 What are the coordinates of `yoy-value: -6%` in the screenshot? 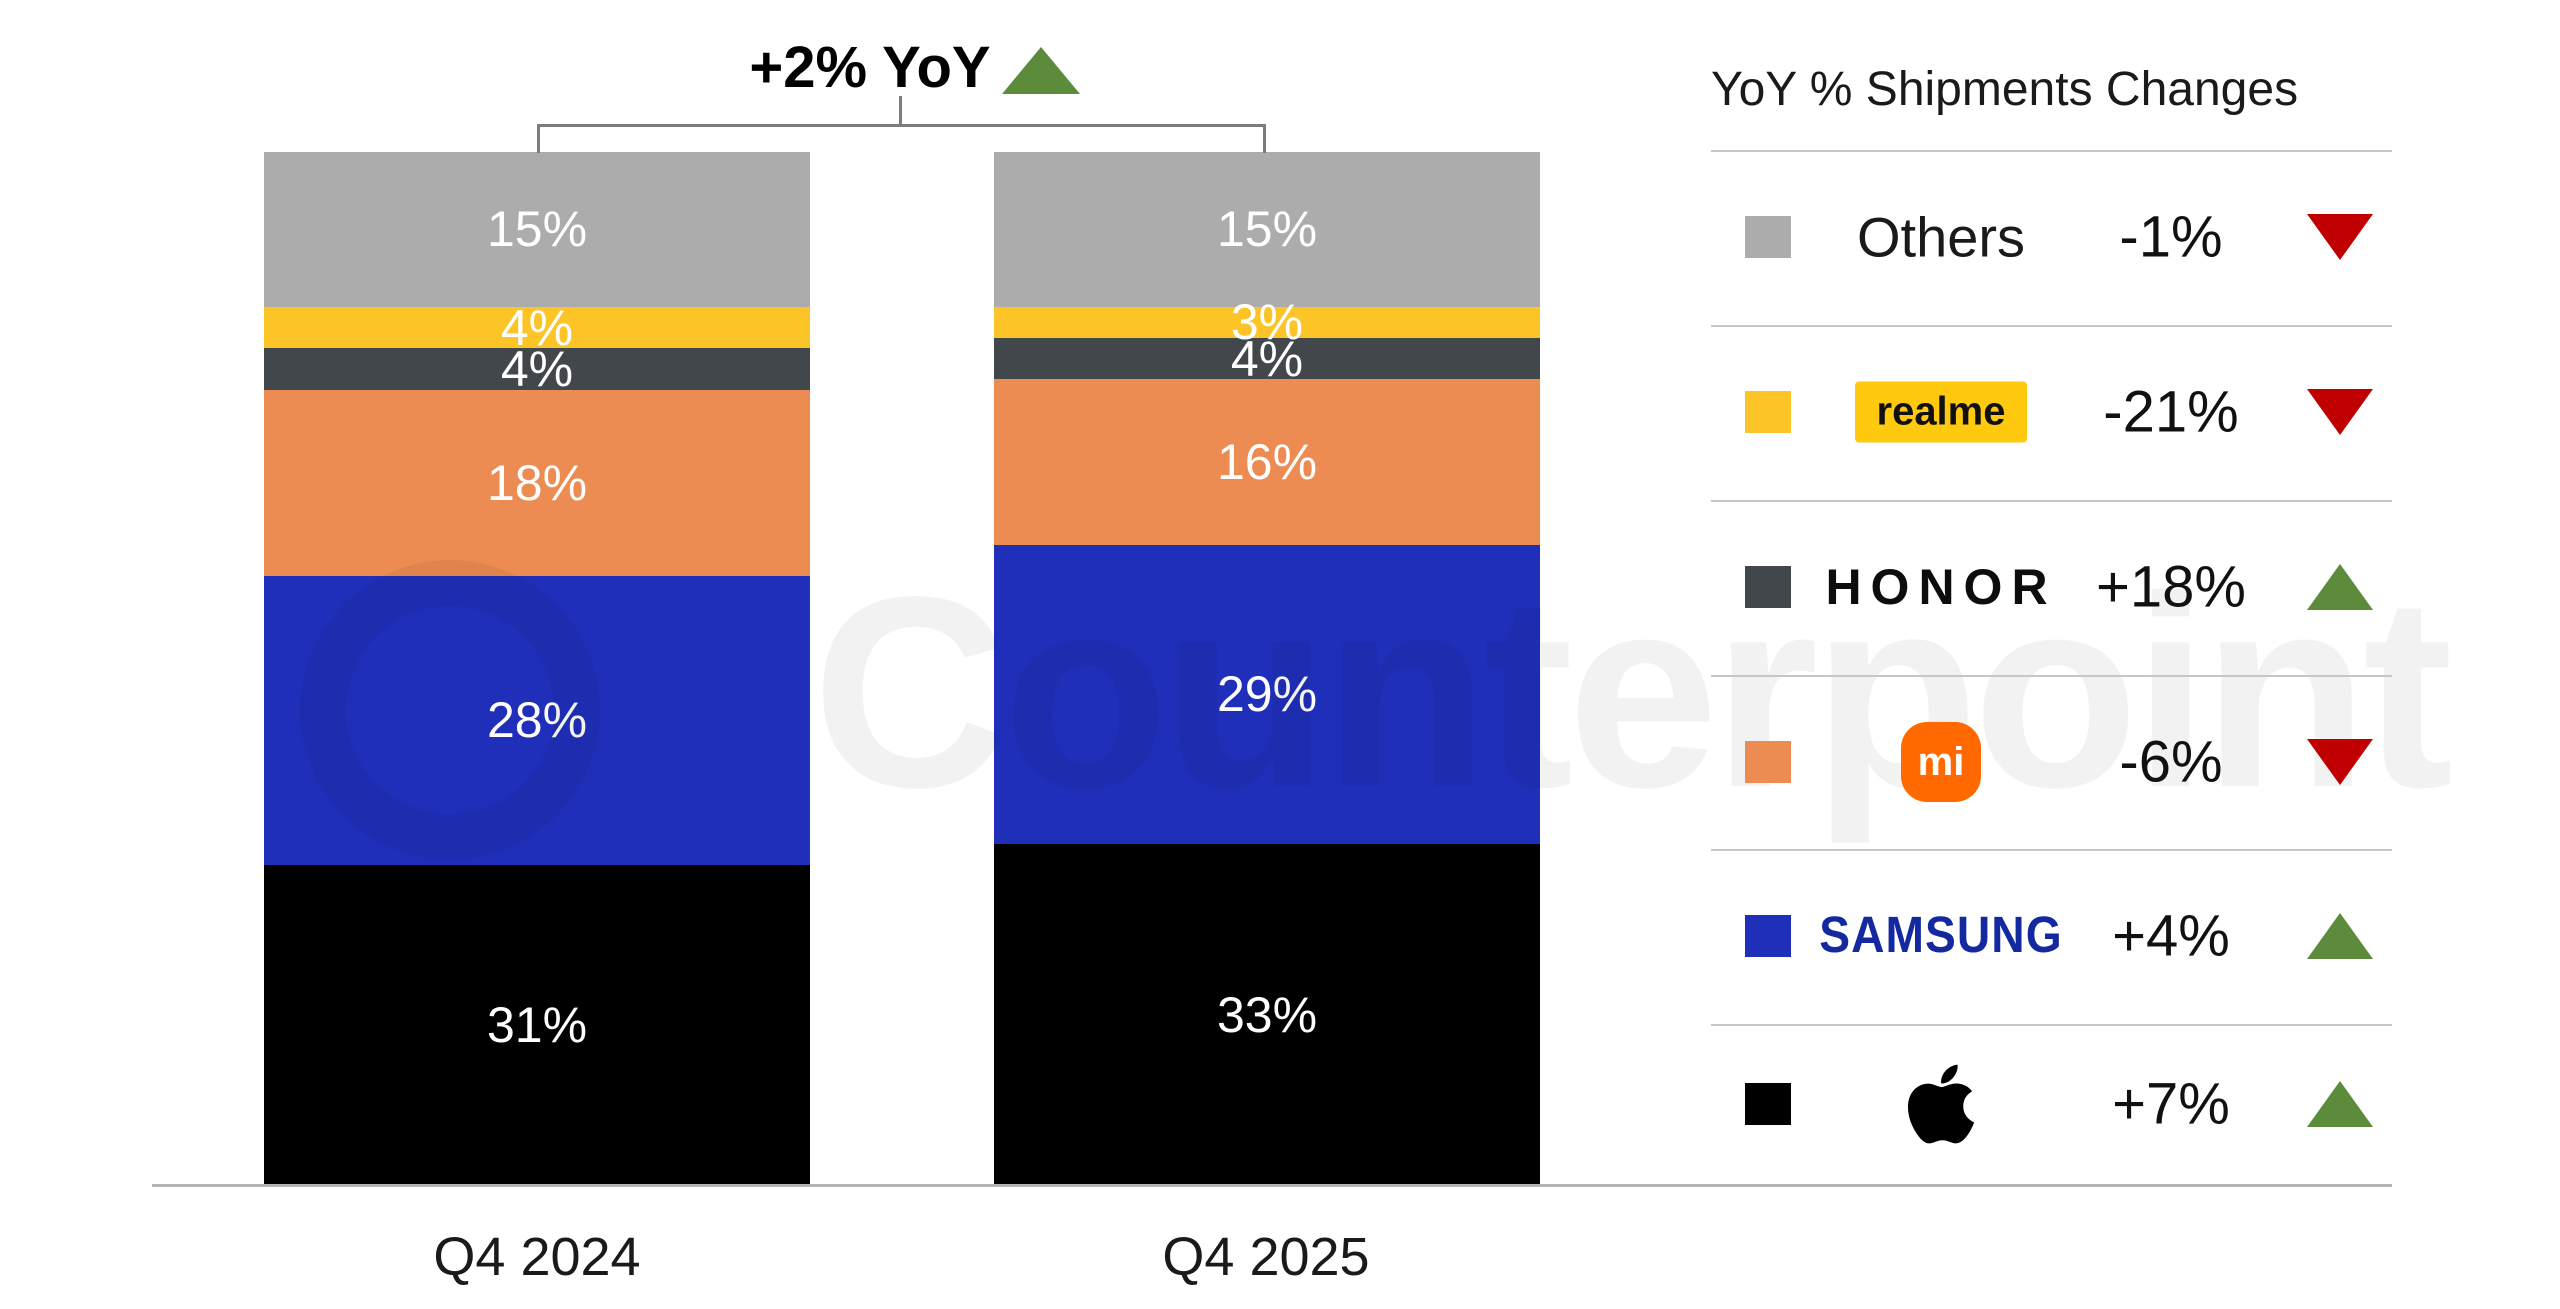 It's located at (2171, 762).